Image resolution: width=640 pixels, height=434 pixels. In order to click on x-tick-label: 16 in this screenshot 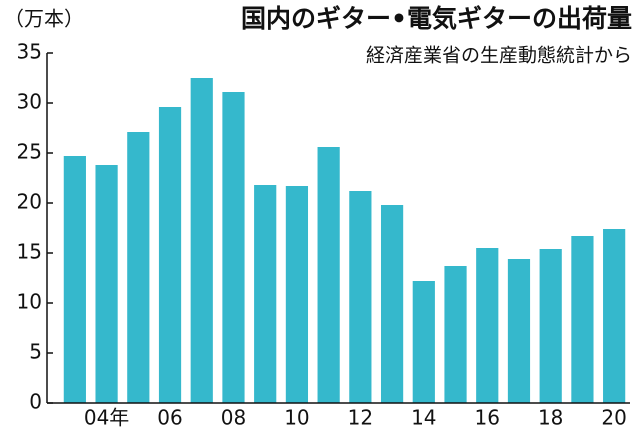, I will do `click(487, 418)`.